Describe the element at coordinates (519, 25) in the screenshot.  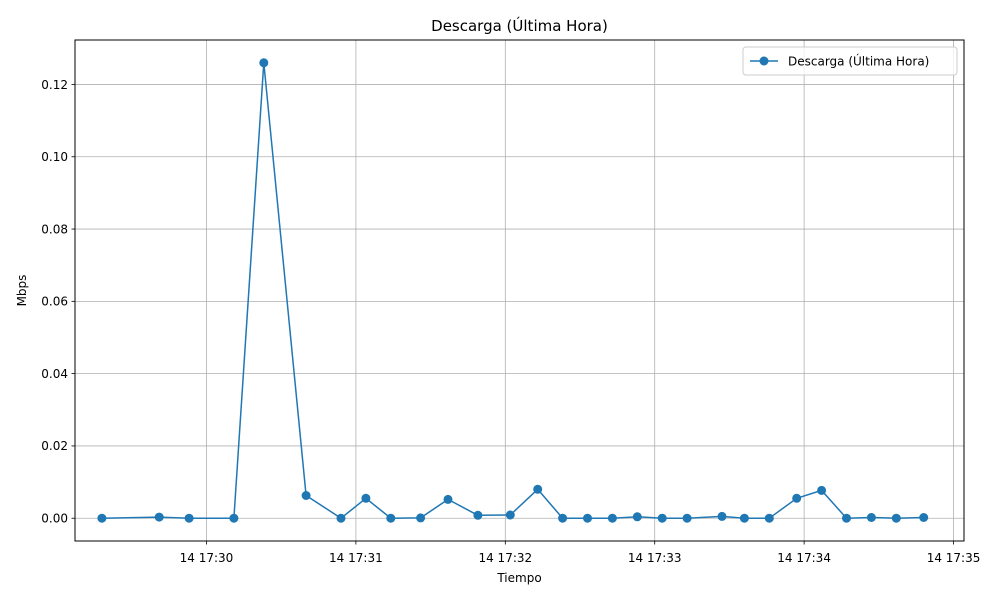
I see `chart-title: Descarga (Última Hora)` at that location.